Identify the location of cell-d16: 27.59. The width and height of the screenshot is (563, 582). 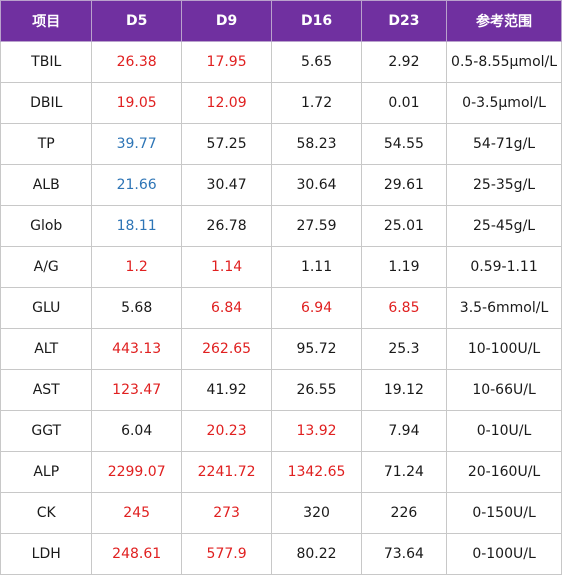
(316, 226).